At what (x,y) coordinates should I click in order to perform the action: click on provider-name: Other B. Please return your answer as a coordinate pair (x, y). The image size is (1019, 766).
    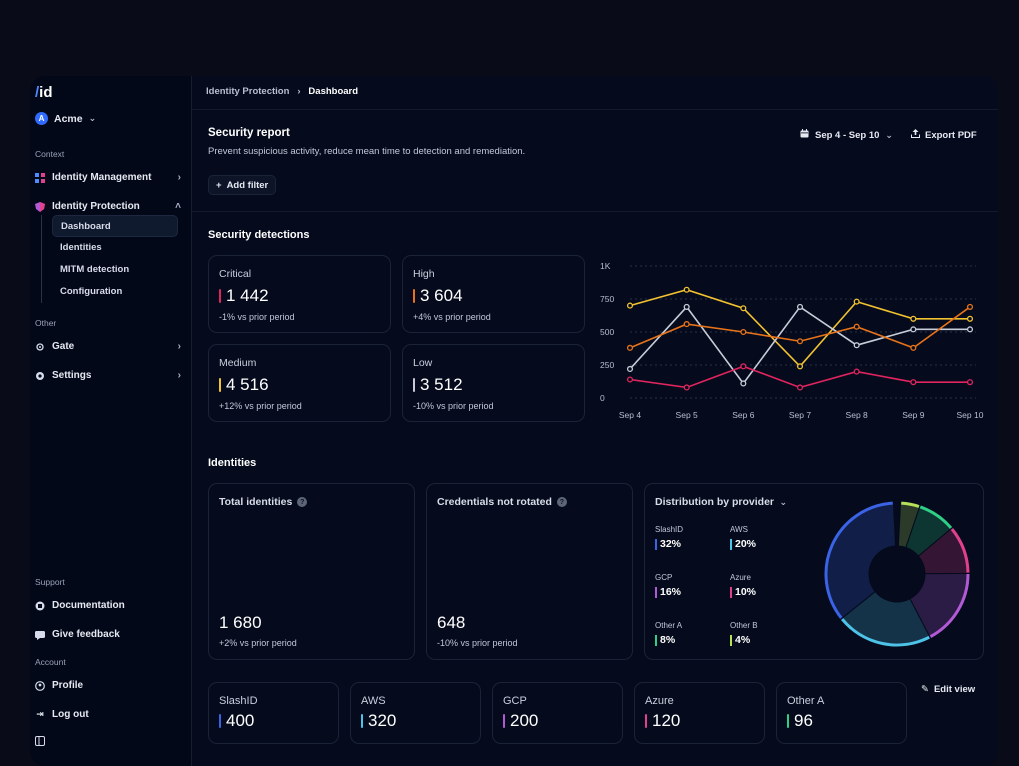
    Looking at the image, I should click on (744, 625).